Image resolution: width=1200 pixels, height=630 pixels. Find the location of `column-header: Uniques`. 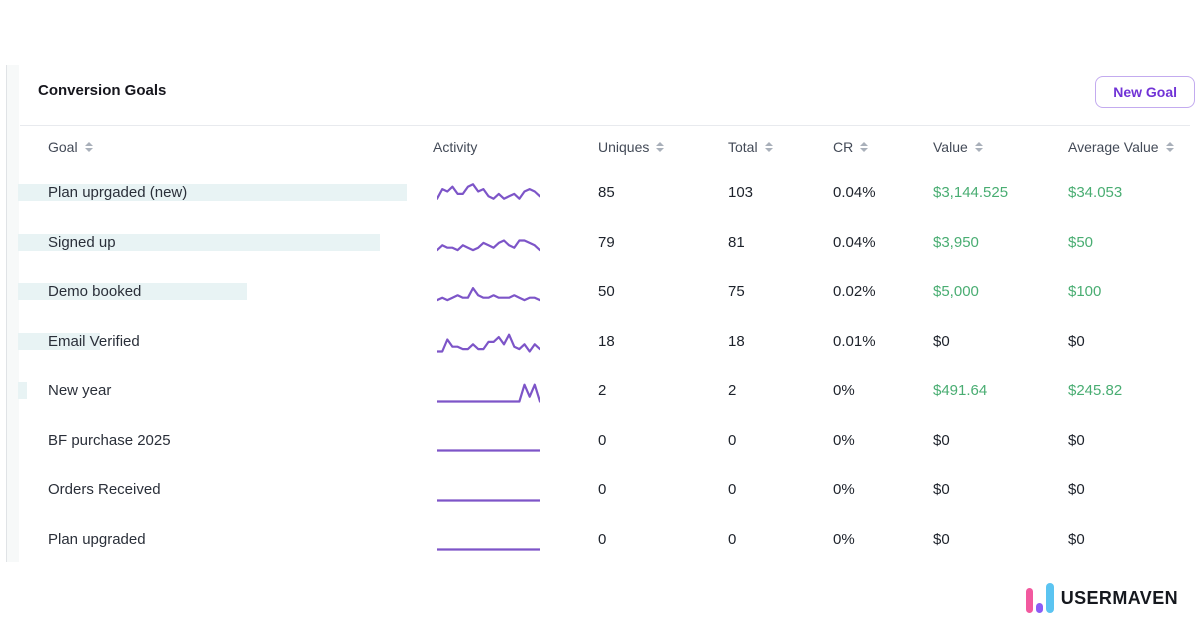

column-header: Uniques is located at coordinates (650, 147).